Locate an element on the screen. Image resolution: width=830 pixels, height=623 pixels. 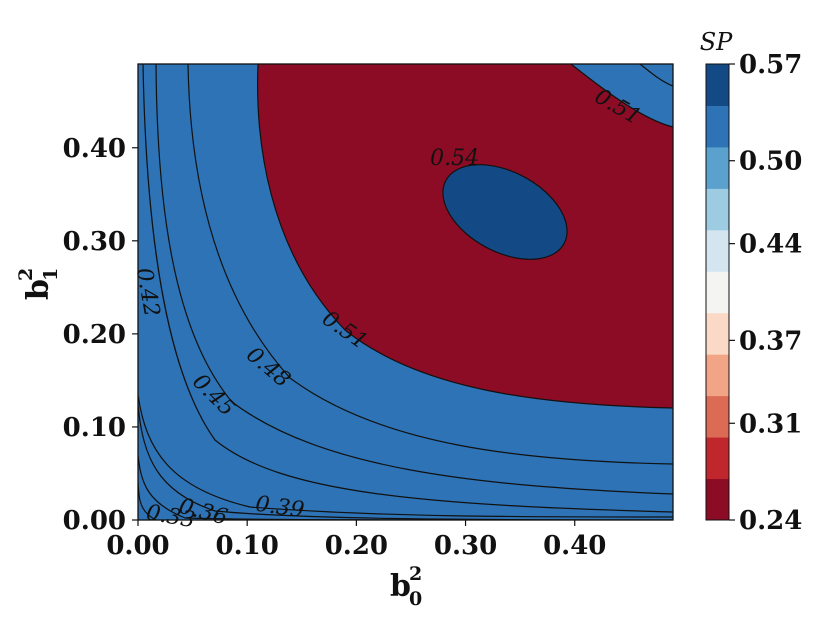
y-tick-label: 0.20 is located at coordinates (94, 335).